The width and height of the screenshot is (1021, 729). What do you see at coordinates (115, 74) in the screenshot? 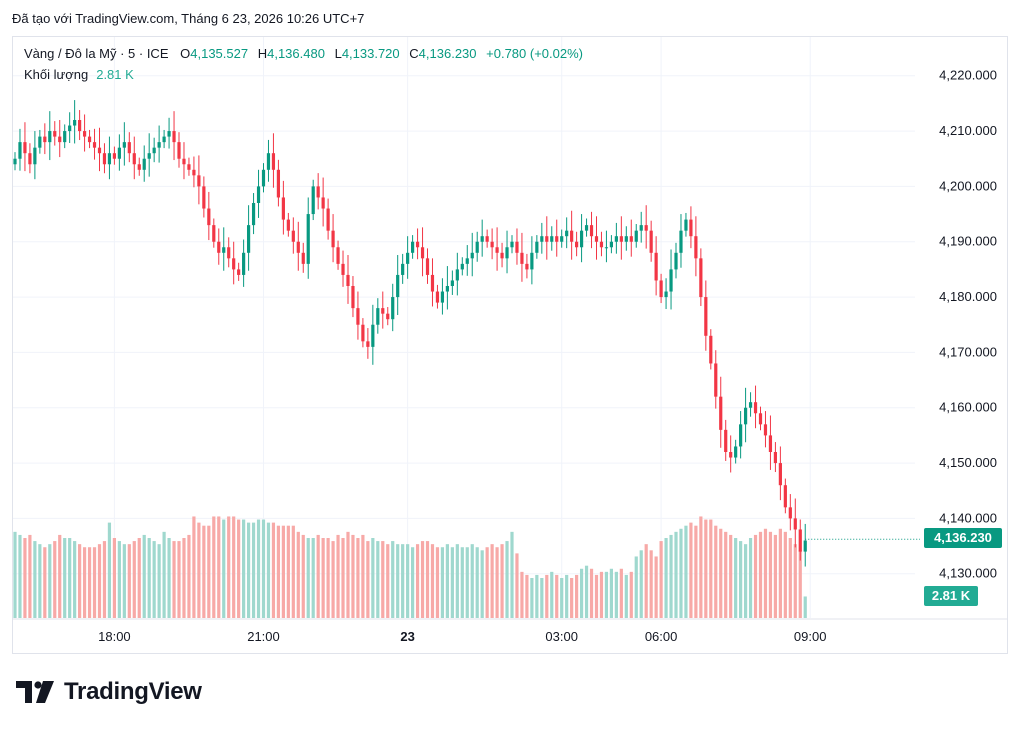
I see `volume-value: 2.81 K` at bounding box center [115, 74].